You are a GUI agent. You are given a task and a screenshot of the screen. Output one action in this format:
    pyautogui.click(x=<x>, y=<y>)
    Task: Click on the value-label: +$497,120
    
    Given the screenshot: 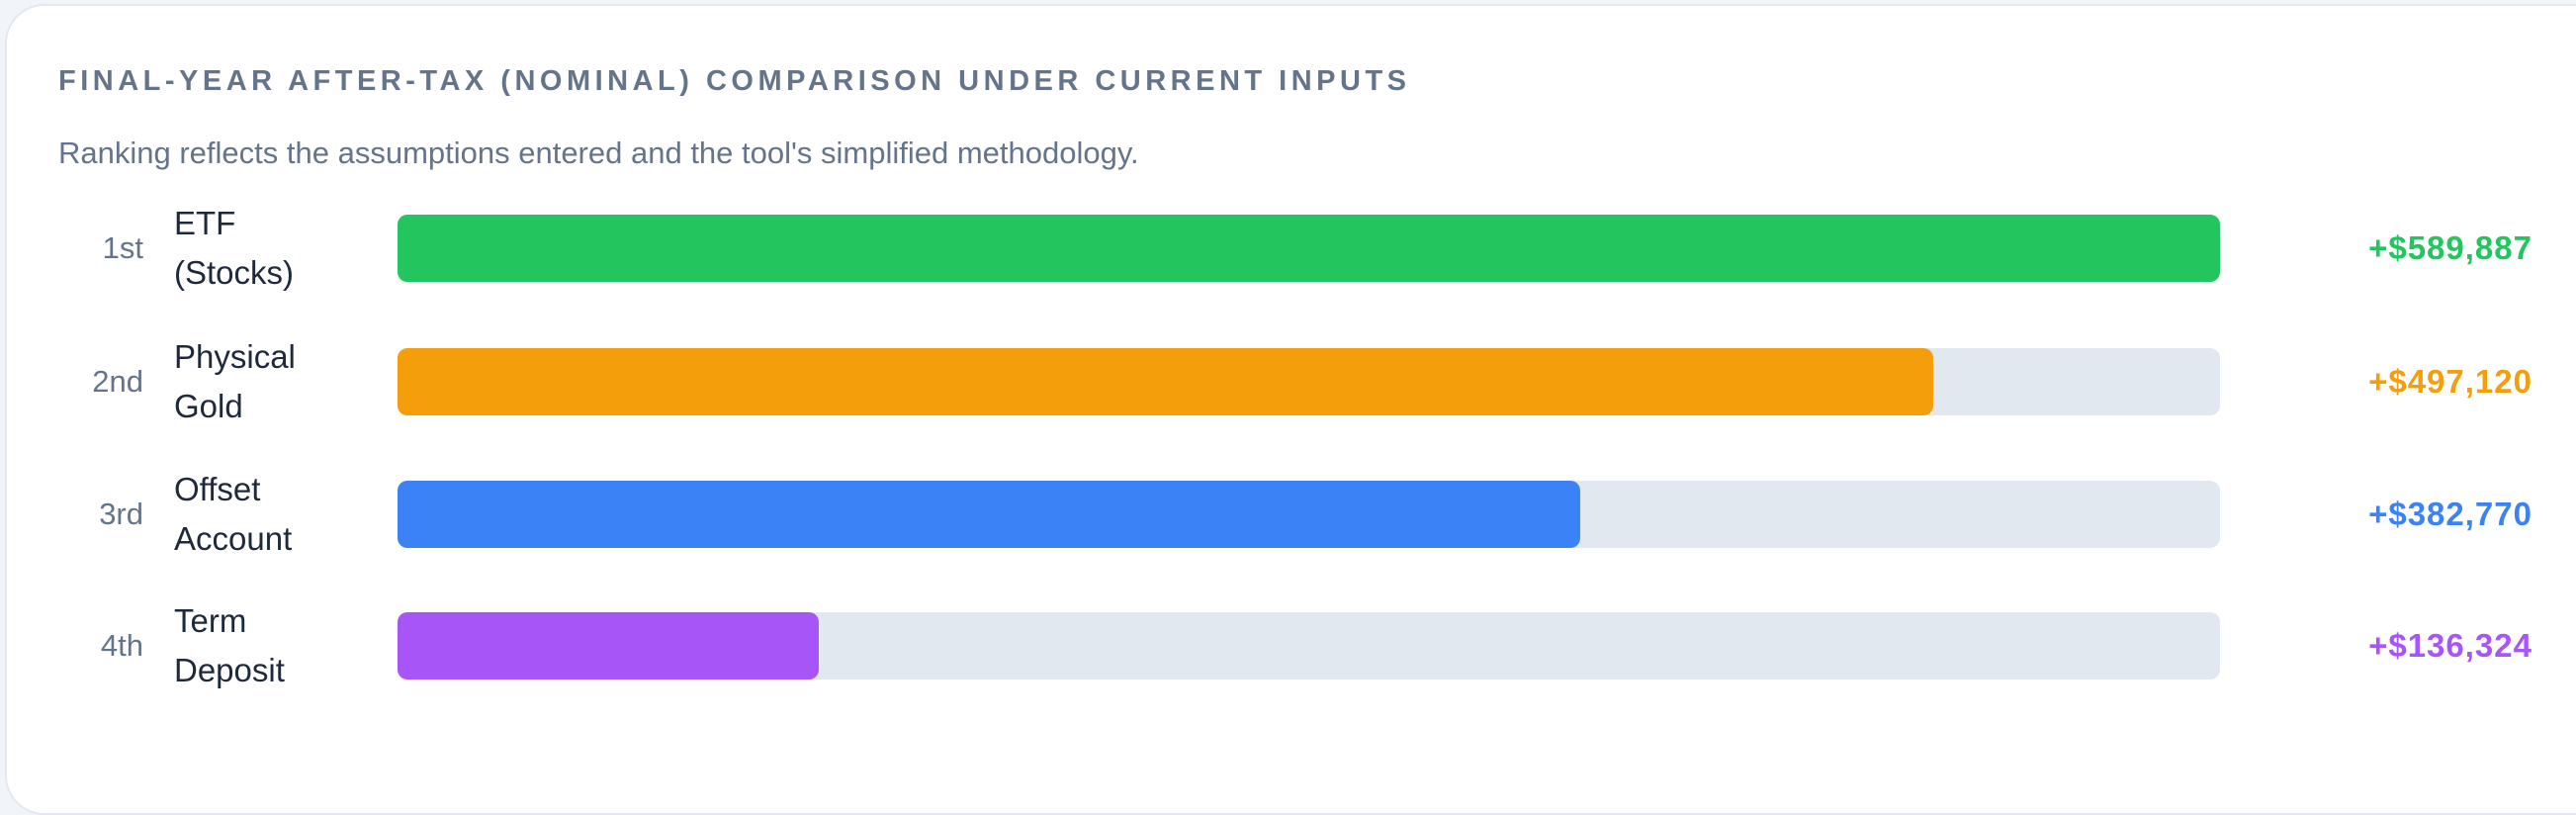 What is the action you would take?
    pyautogui.click(x=2450, y=381)
    